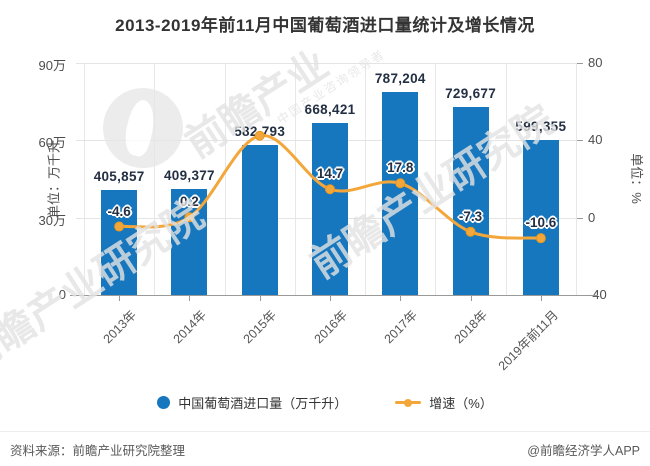 Image resolution: width=650 pixels, height=466 pixels. What do you see at coordinates (189, 202) in the screenshot?
I see `growth-value-label: 0.2` at bounding box center [189, 202].